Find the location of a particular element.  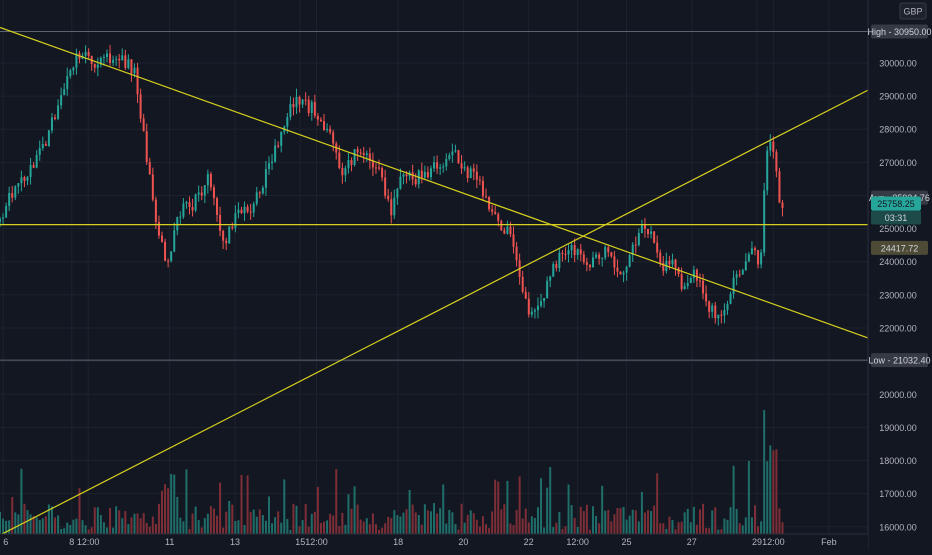

currency-button: GBP is located at coordinates (913, 11).